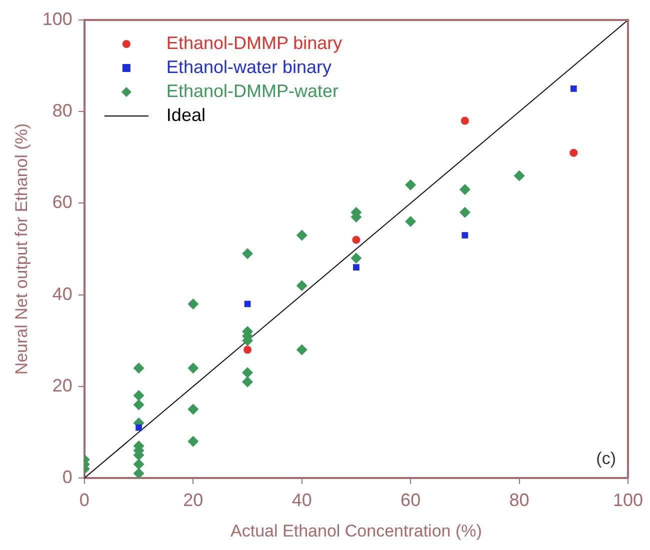 The height and width of the screenshot is (550, 650). Describe the element at coordinates (21, 249) in the screenshot. I see `y-axis-title: Neural Net output for Ethanol (%)` at that location.